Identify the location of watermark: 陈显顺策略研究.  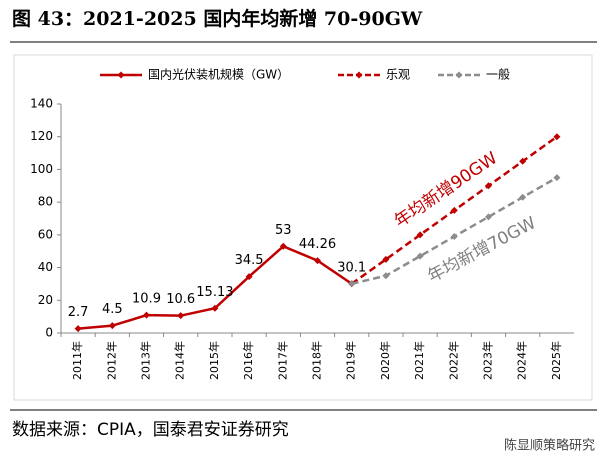
(549, 446).